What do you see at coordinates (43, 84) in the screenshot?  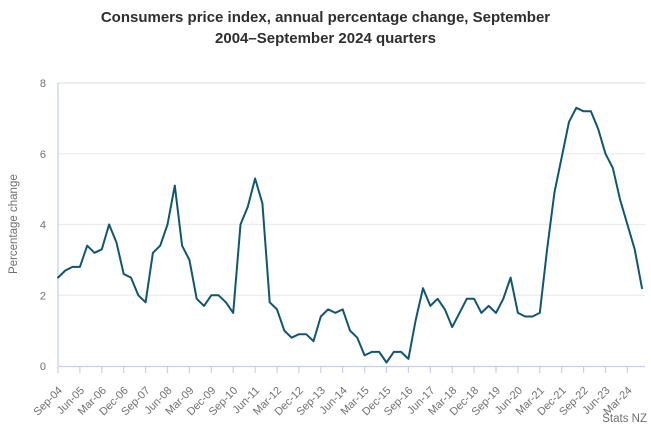 I see `y-tick-label: 8` at bounding box center [43, 84].